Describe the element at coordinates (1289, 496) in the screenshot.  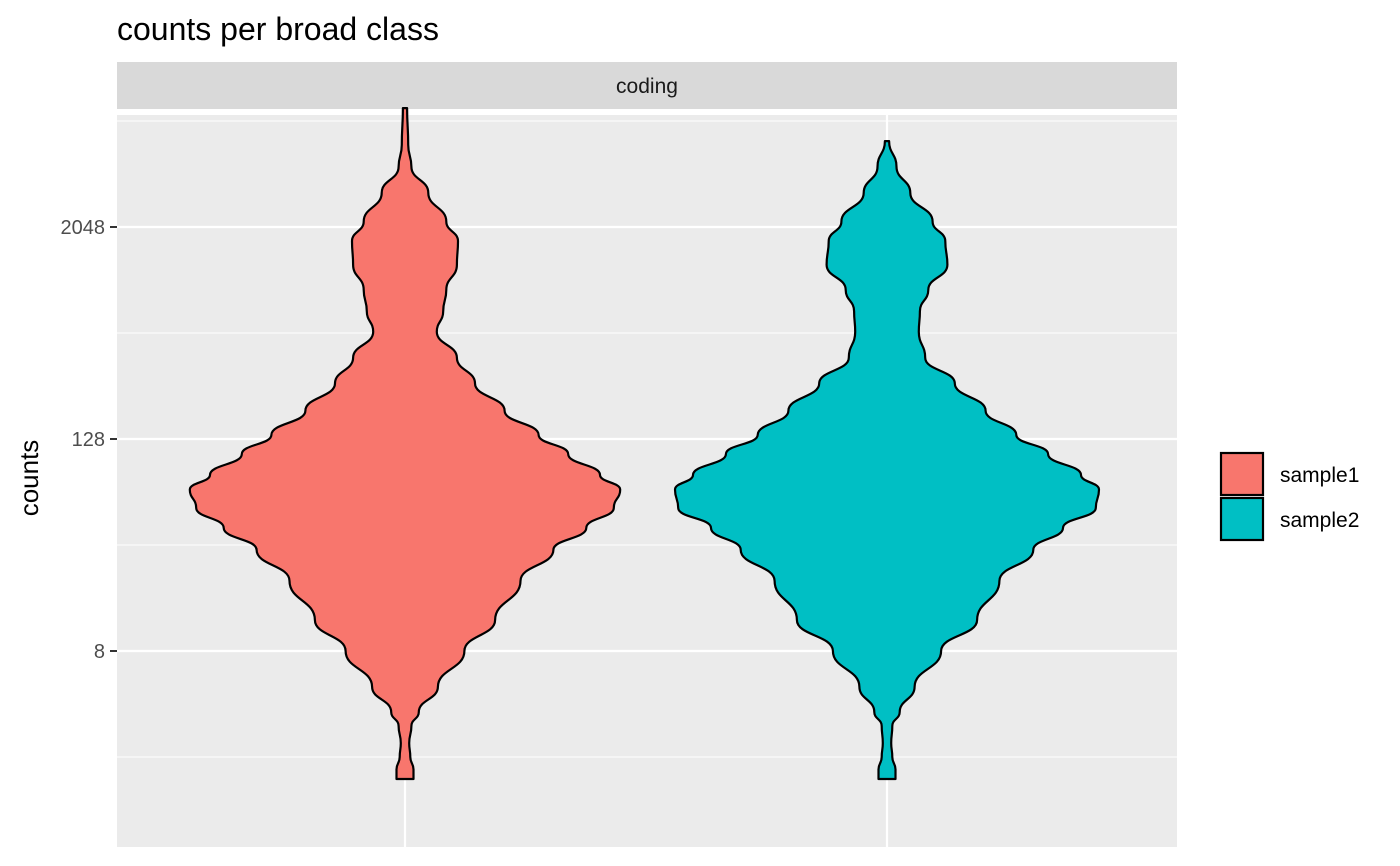
I see `legend: sample1 sample2` at that location.